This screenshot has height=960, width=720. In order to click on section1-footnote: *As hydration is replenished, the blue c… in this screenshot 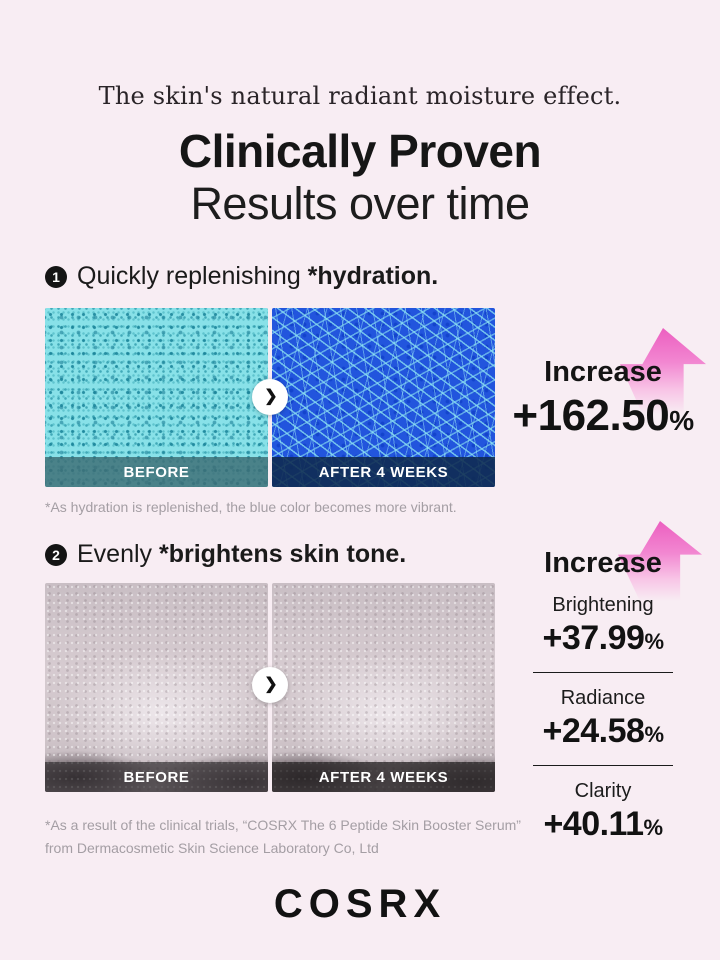, I will do `click(251, 507)`.